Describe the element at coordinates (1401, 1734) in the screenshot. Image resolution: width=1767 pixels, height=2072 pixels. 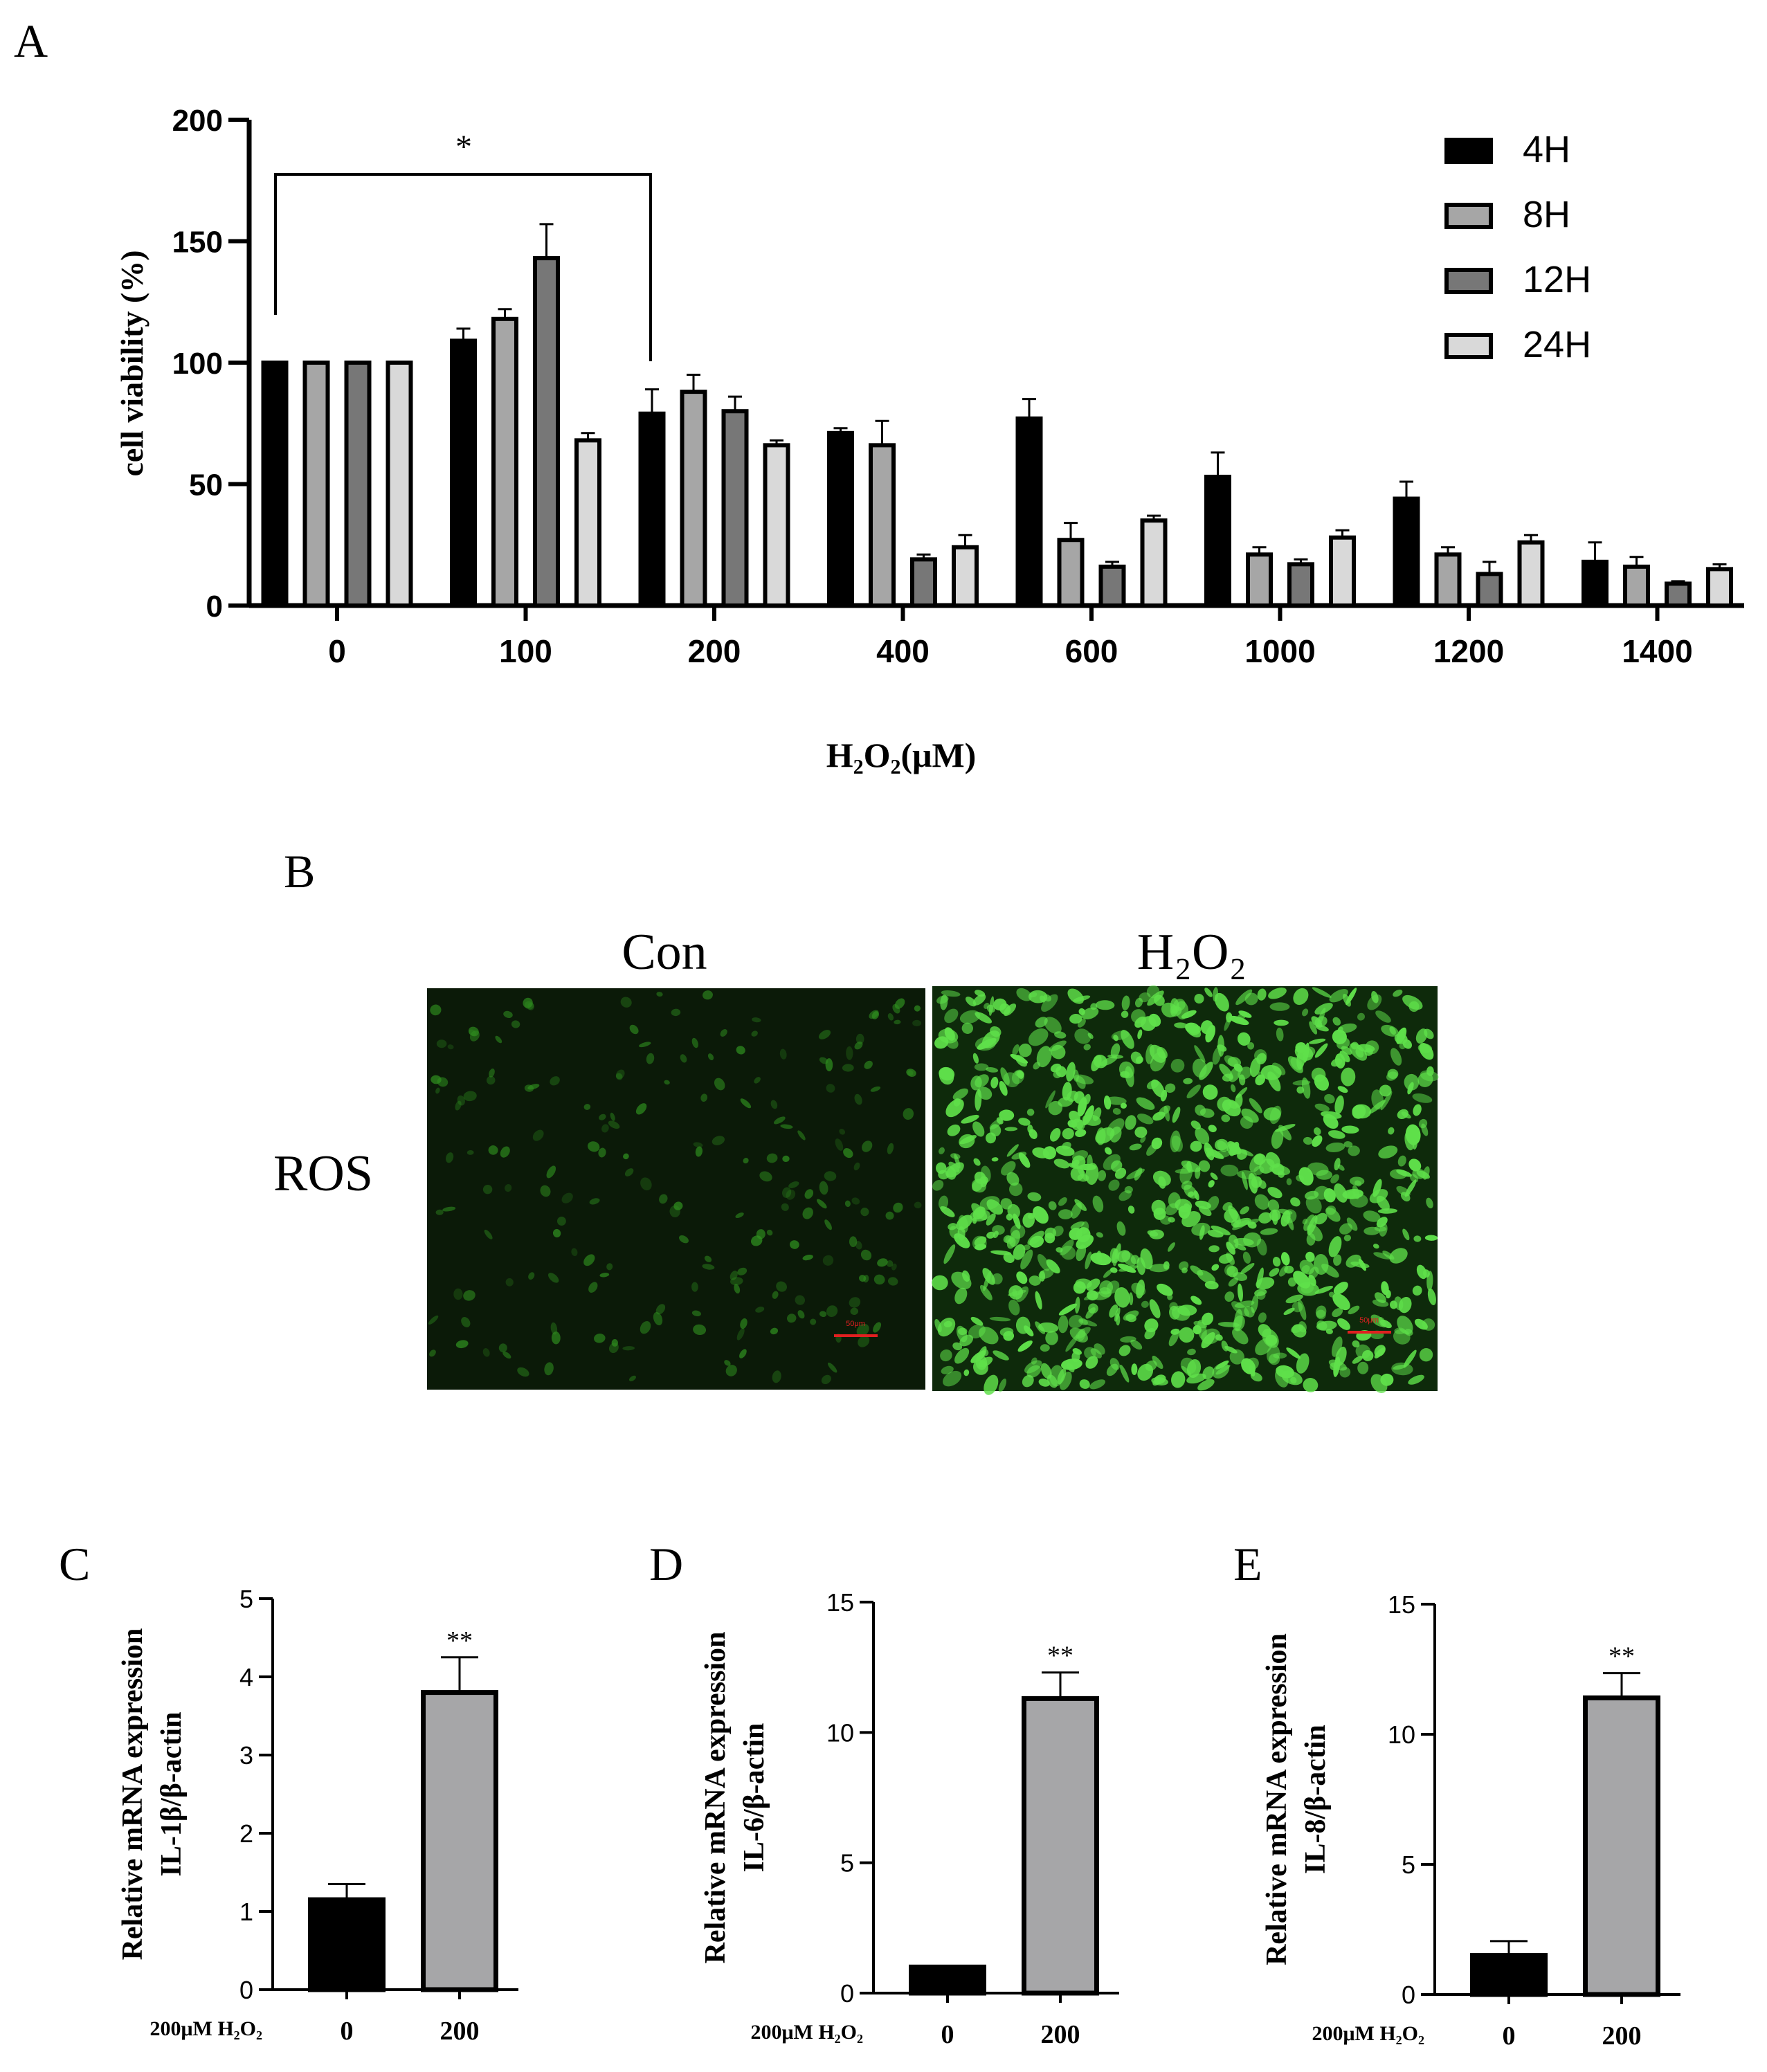
I see `y-tick-label: 10` at that location.